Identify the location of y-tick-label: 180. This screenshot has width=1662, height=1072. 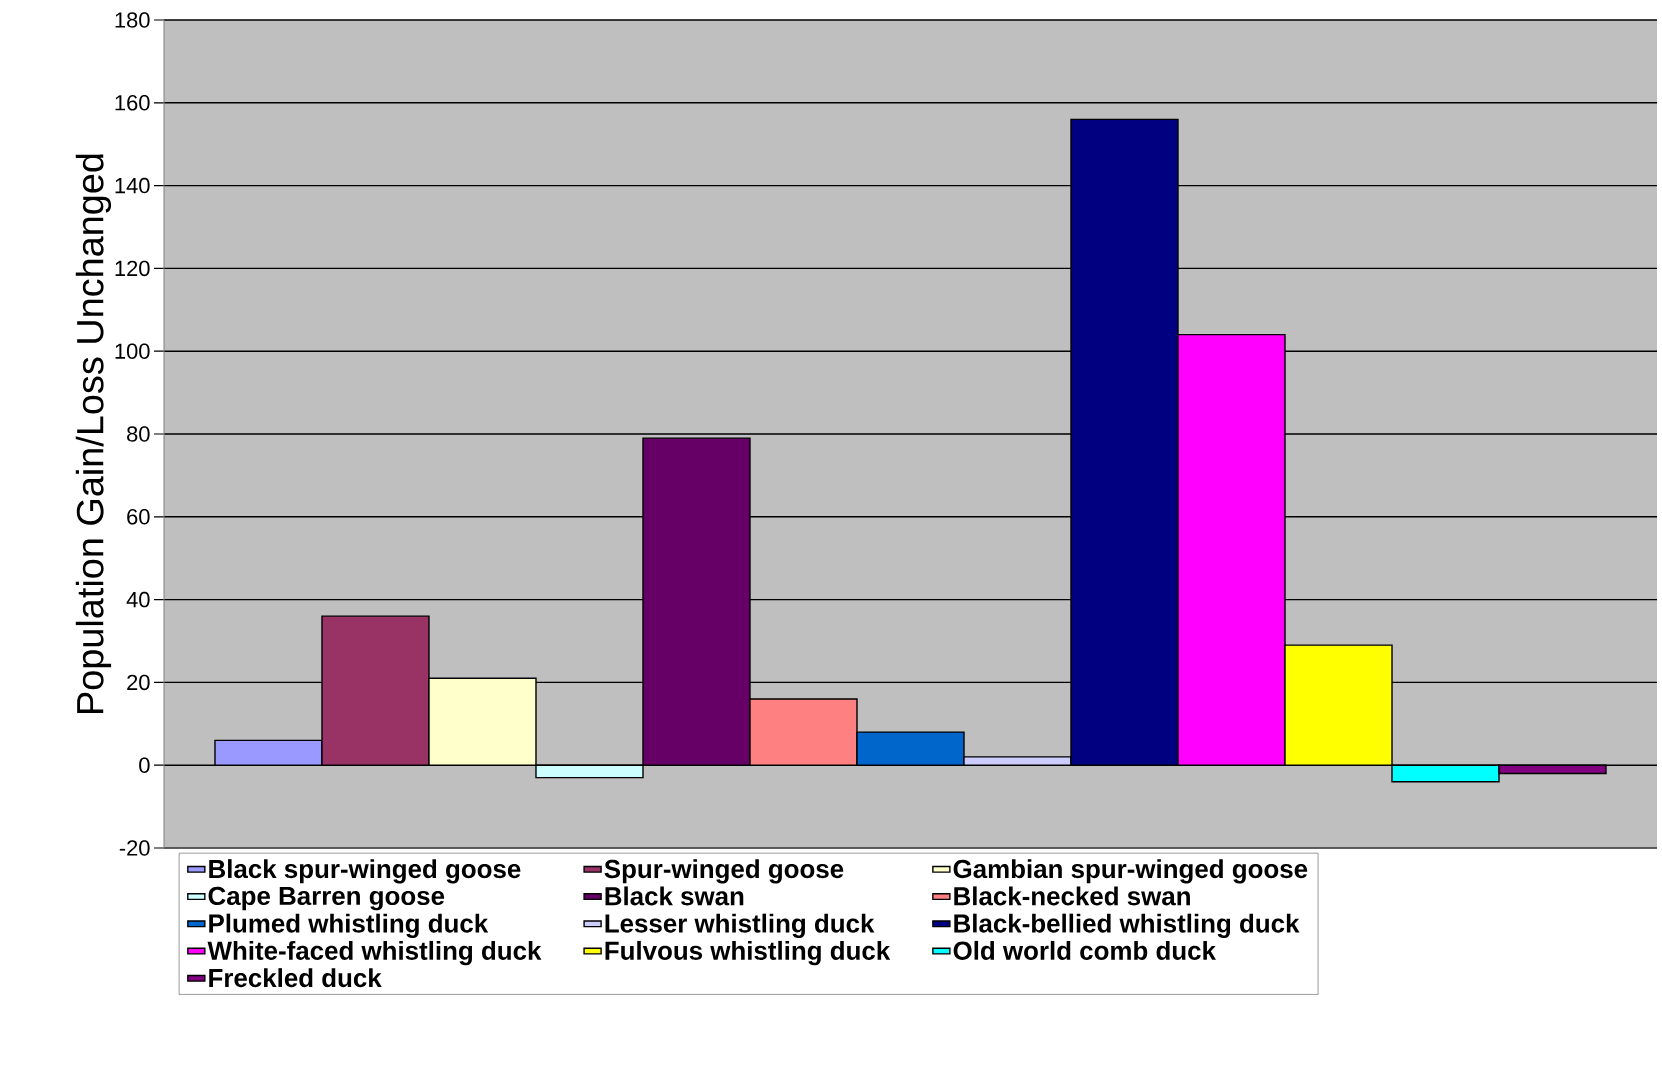
(132, 20).